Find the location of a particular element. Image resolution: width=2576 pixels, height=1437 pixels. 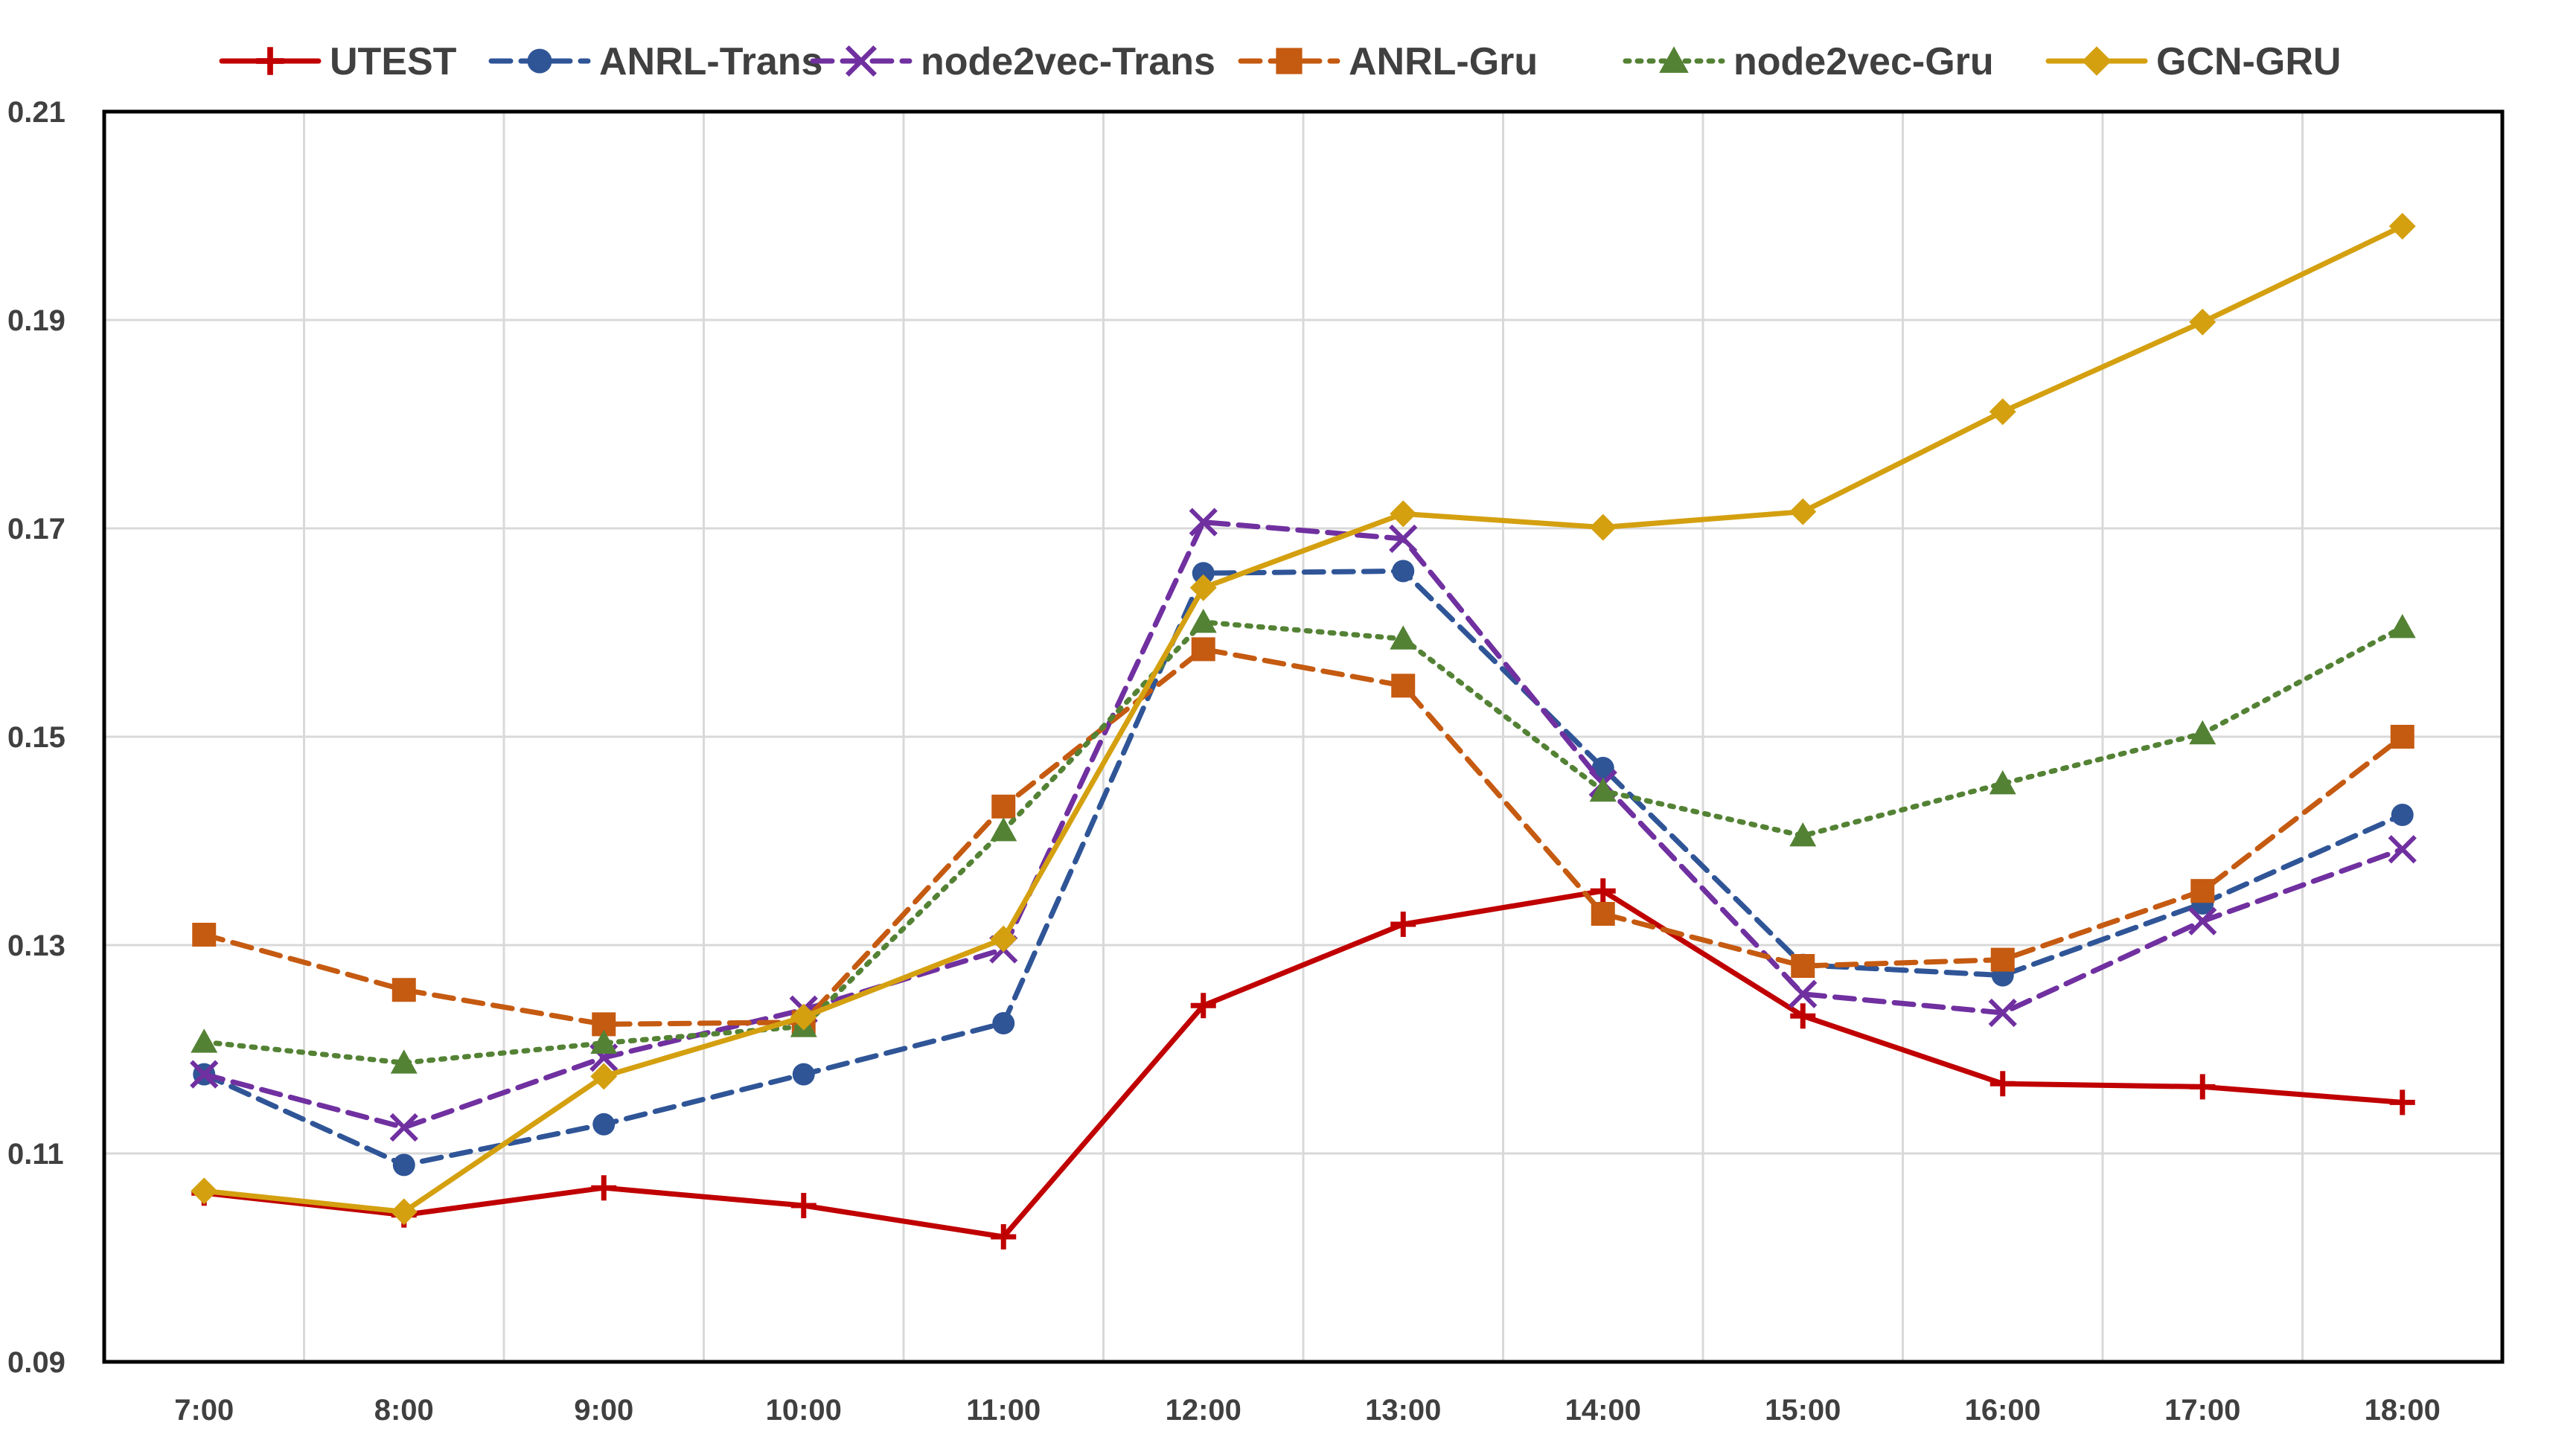

legend-item: GCN-GRU is located at coordinates (2193, 62).